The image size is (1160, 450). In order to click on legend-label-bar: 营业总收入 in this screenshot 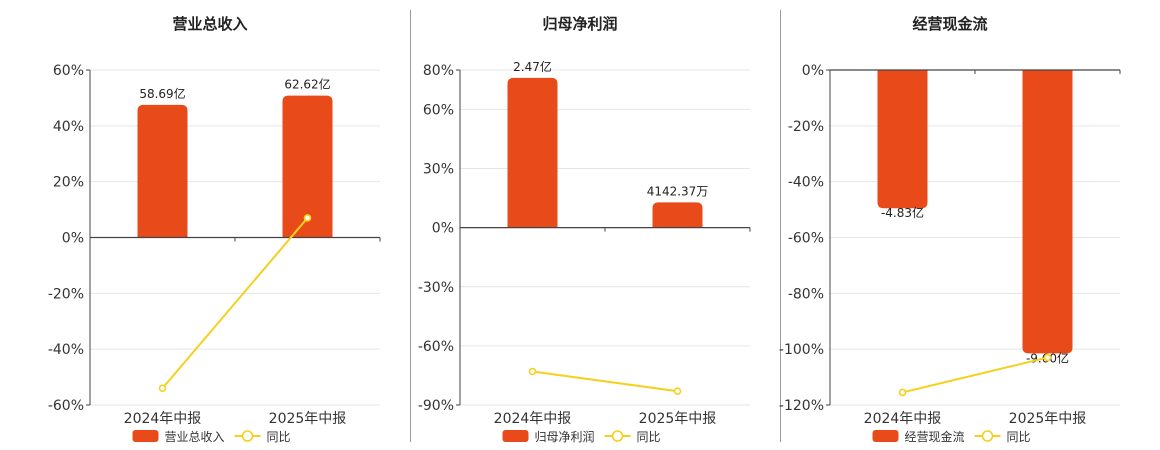, I will do `click(195, 437)`.